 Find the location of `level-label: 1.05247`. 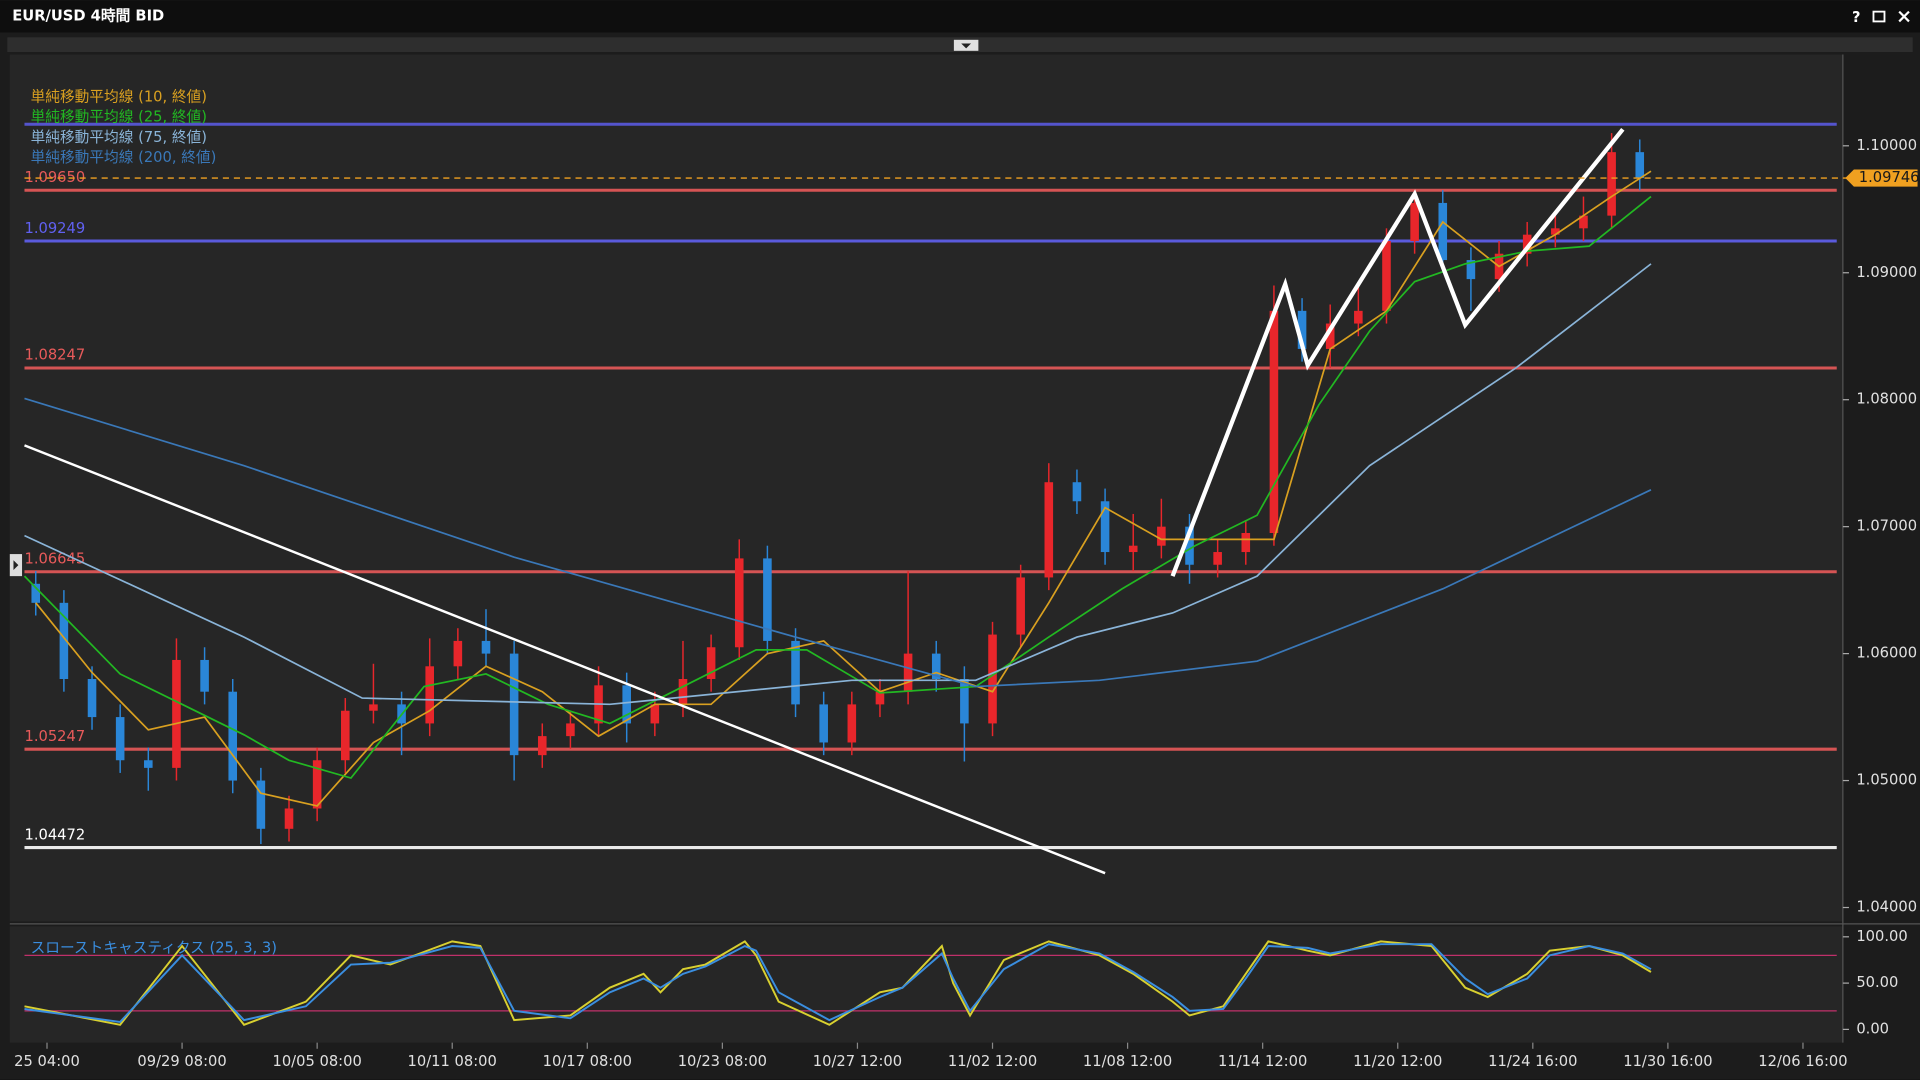

level-label: 1.05247 is located at coordinates (54, 736).